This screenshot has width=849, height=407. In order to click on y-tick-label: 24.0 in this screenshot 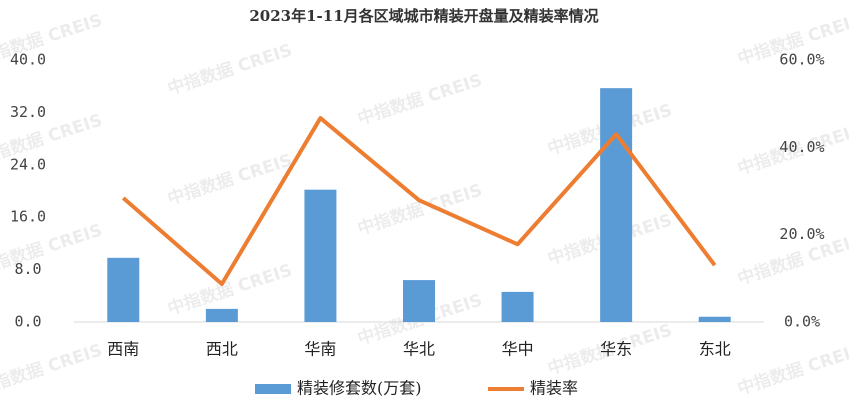, I will do `click(28, 164)`.